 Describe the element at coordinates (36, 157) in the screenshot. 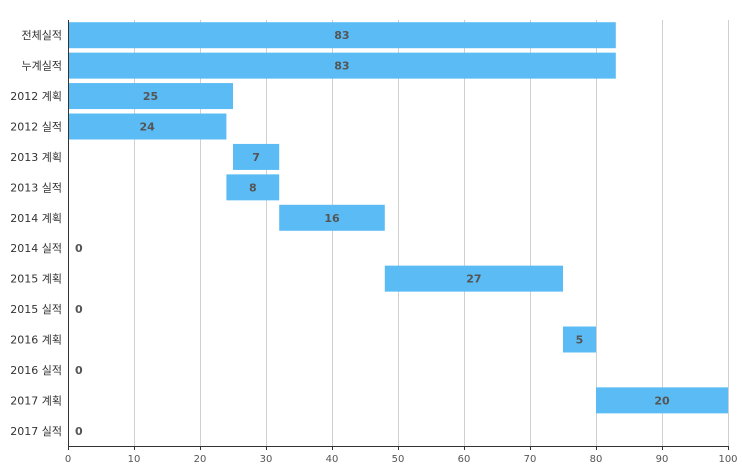

I see `category-label: 2013 계획` at that location.